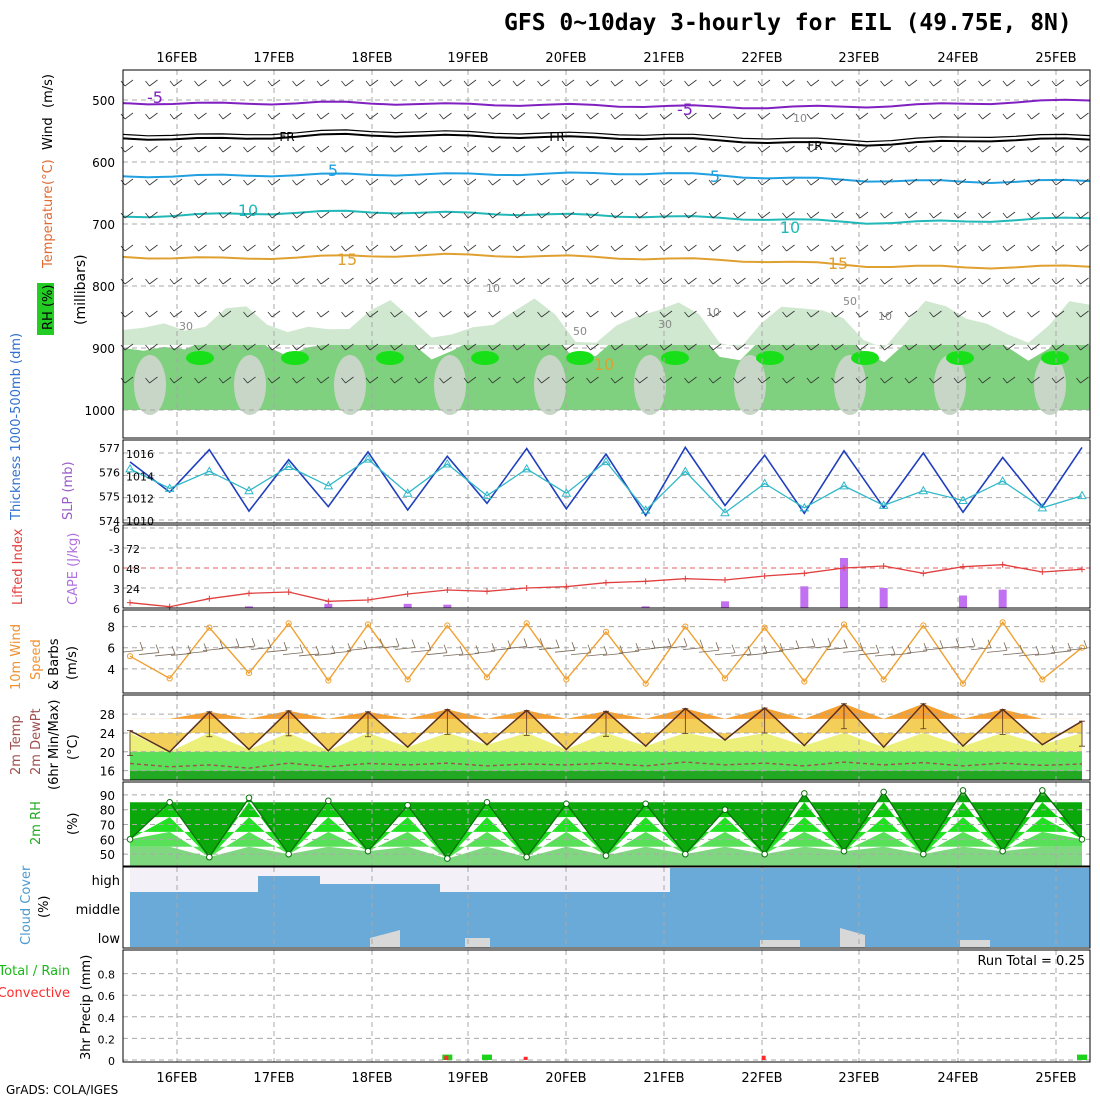 Image resolution: width=1100 pixels, height=1100 pixels. Describe the element at coordinates (140, 521) in the screenshot. I see `slp-tick-label: 1010` at that location.